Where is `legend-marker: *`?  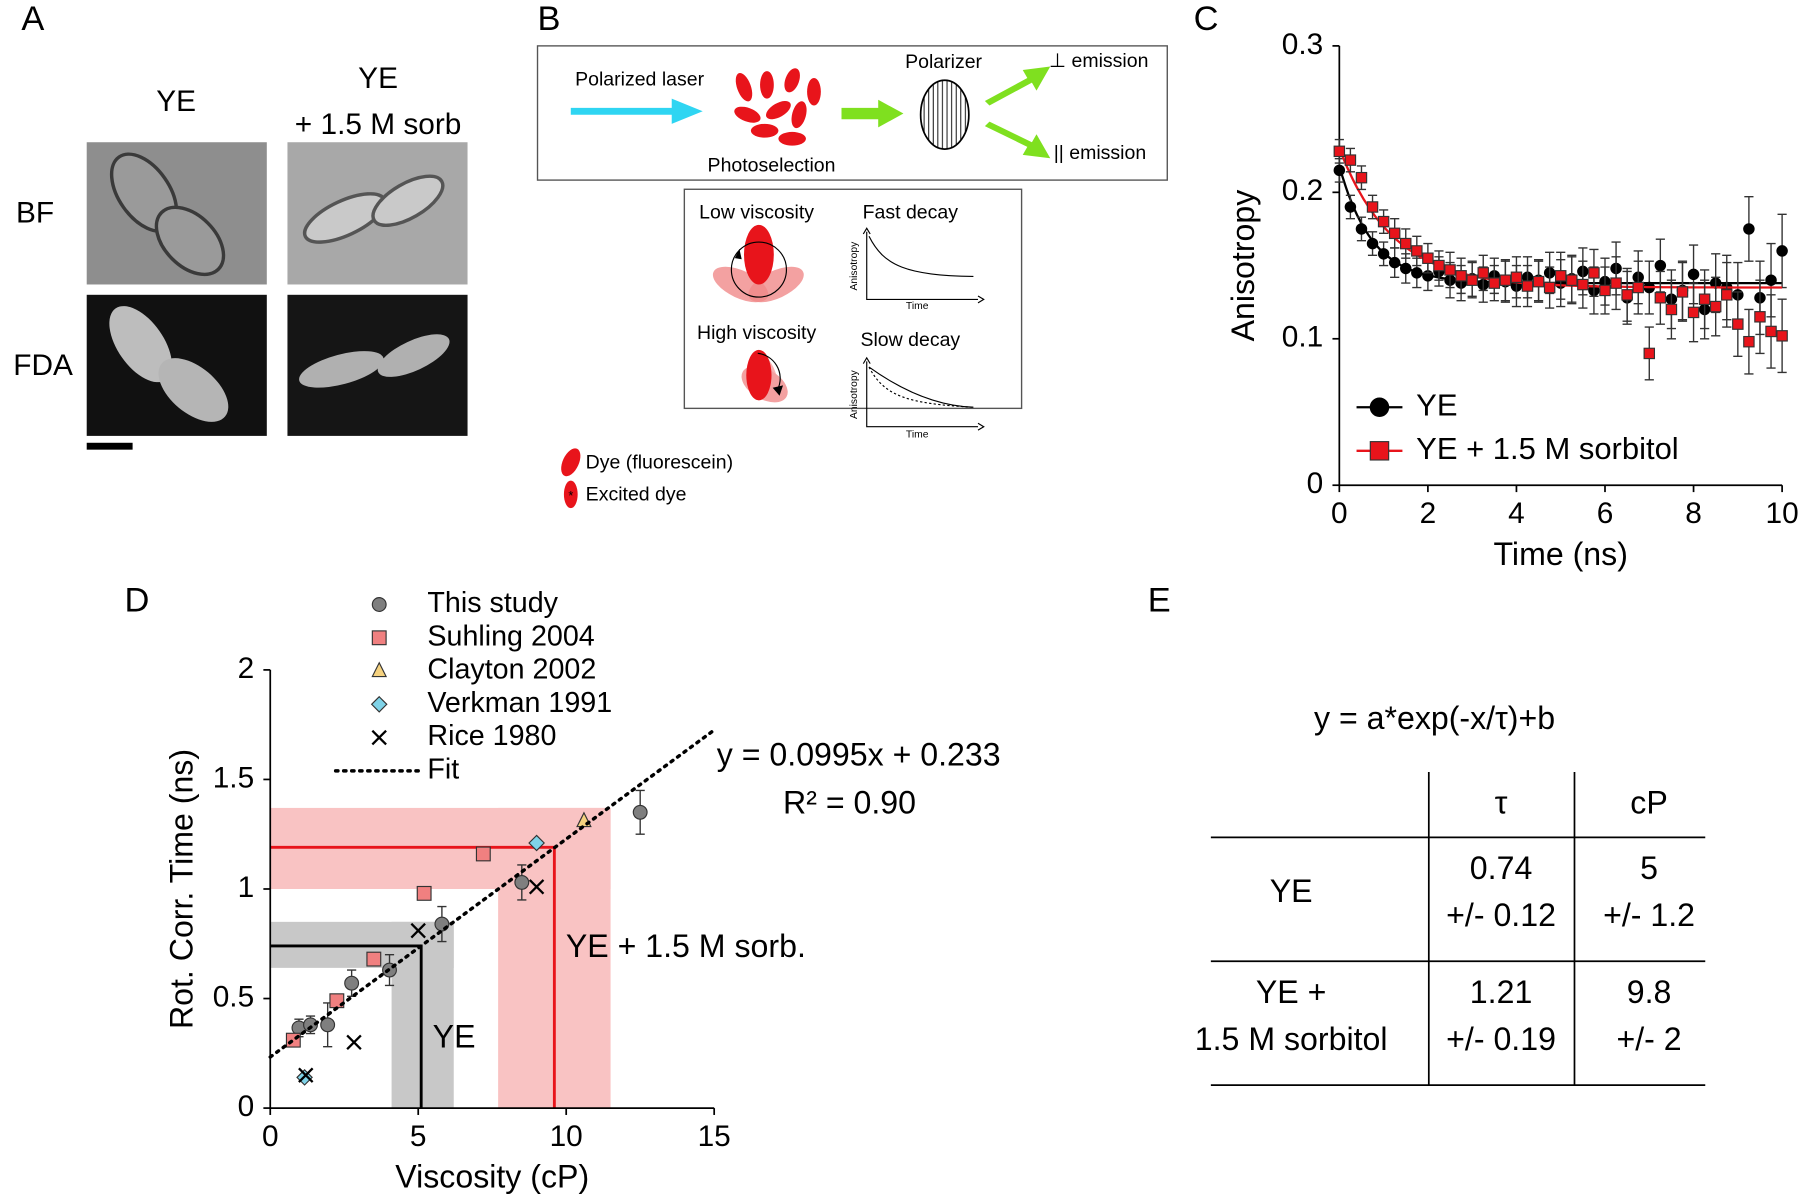
legend-marker: * is located at coordinates (570, 496).